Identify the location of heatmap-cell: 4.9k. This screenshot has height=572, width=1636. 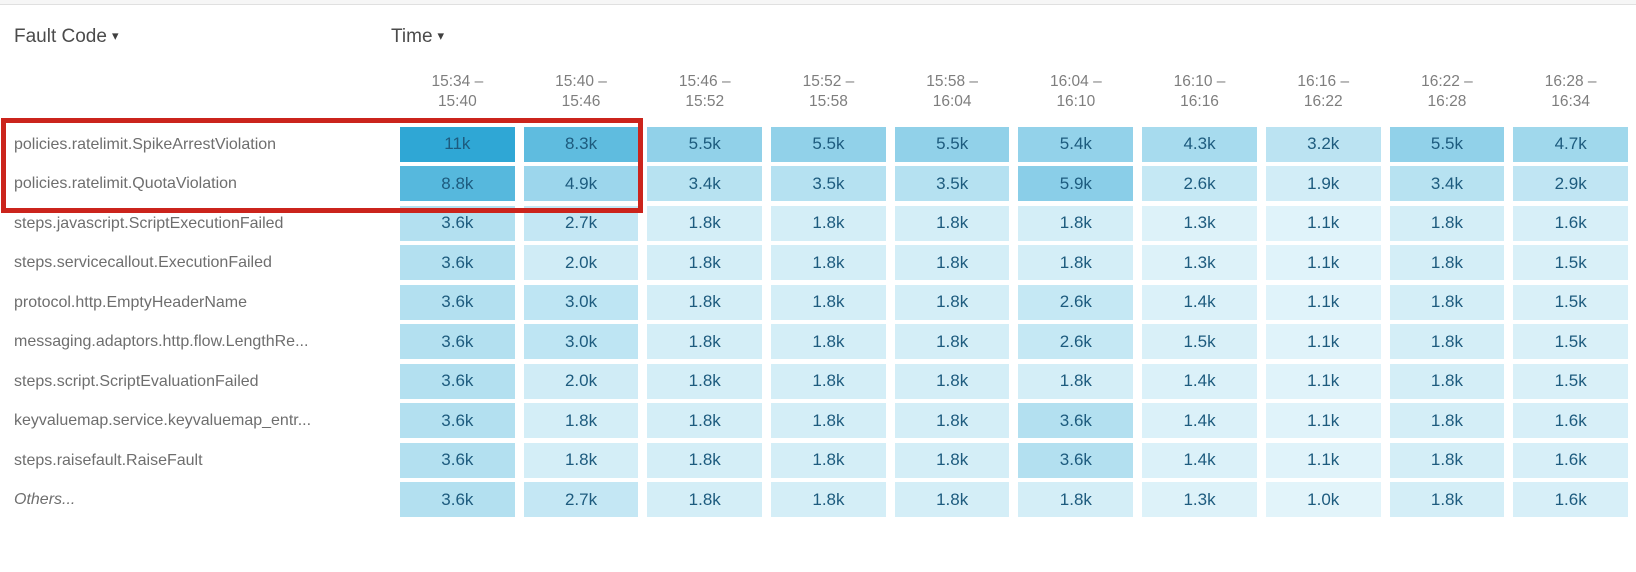
(581, 183).